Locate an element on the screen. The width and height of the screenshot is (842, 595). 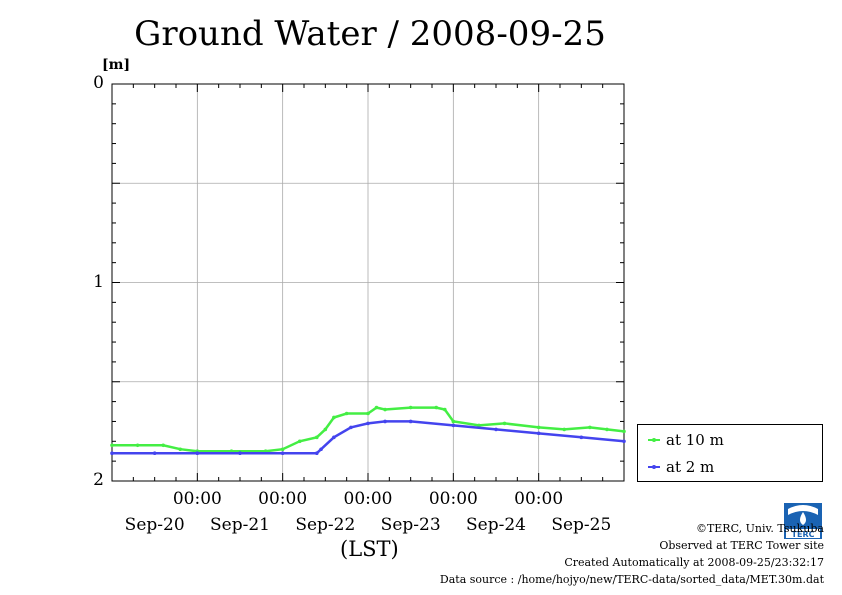
footer-observed: Observed at TERC Tower site is located at coordinates (741, 545).